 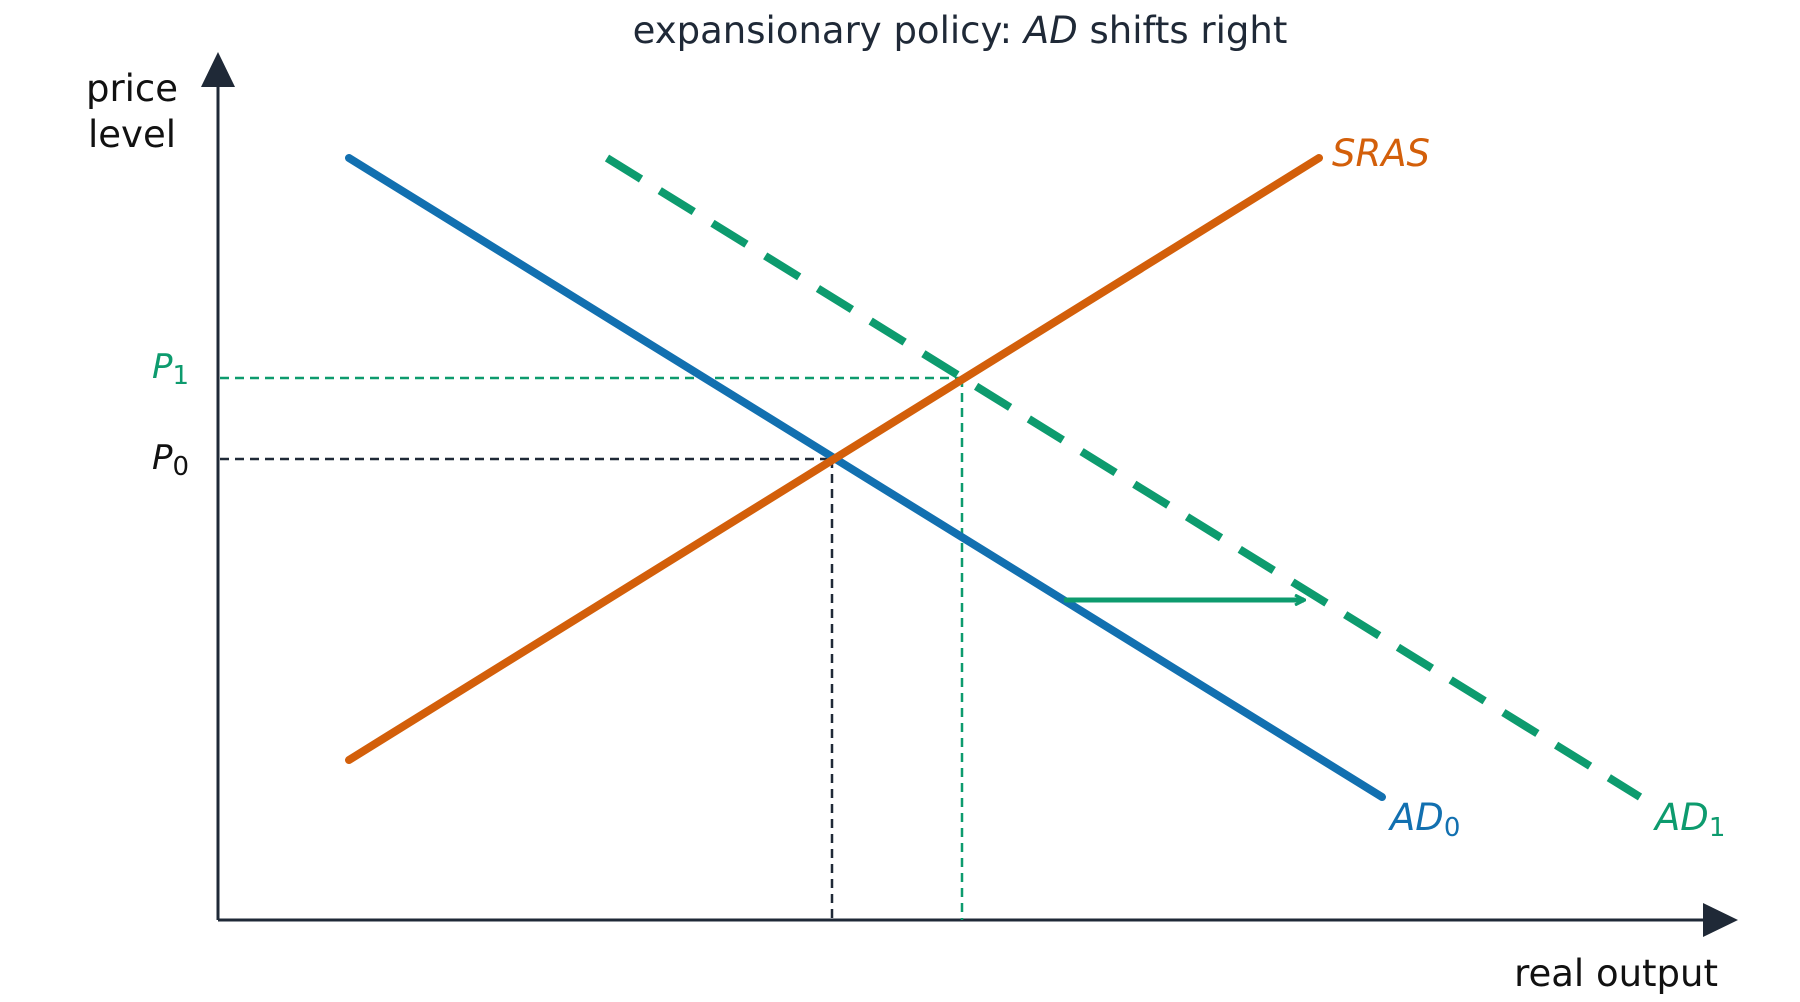 I want to click on p0-label: P0, so click(x=170, y=460).